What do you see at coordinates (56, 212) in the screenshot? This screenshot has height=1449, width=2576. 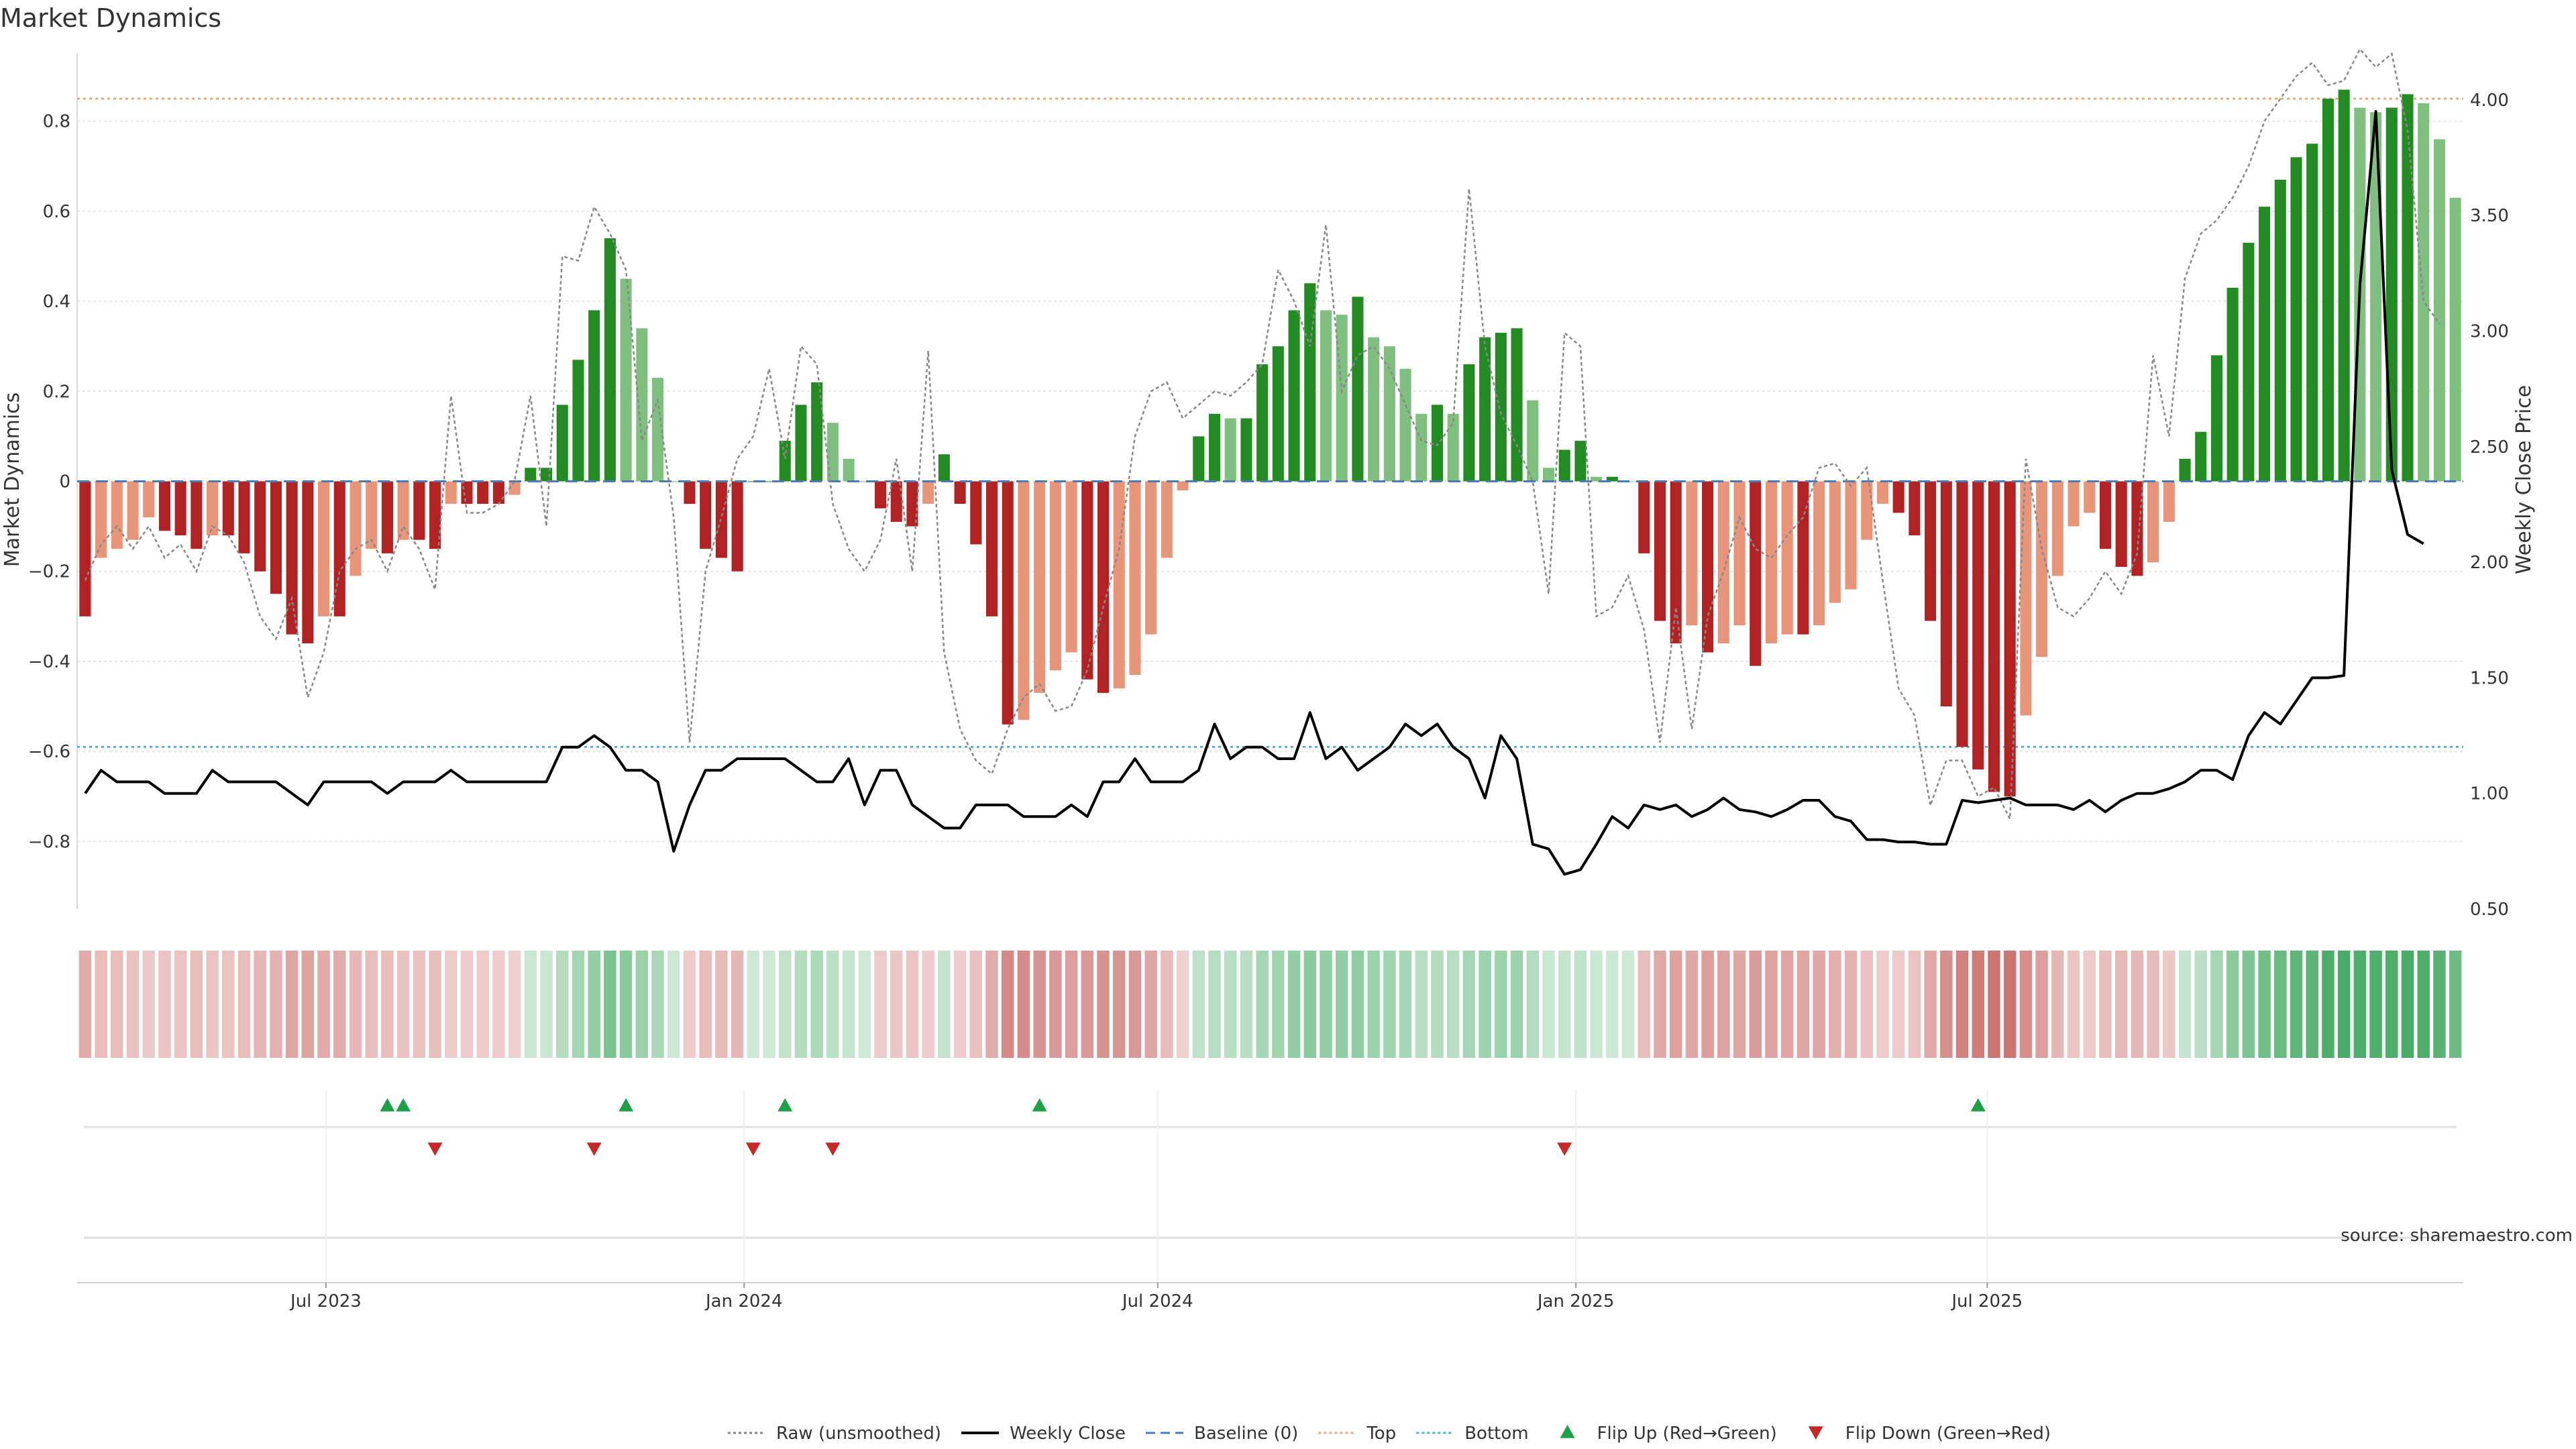 I see `left-tick-label: 0.6` at bounding box center [56, 212].